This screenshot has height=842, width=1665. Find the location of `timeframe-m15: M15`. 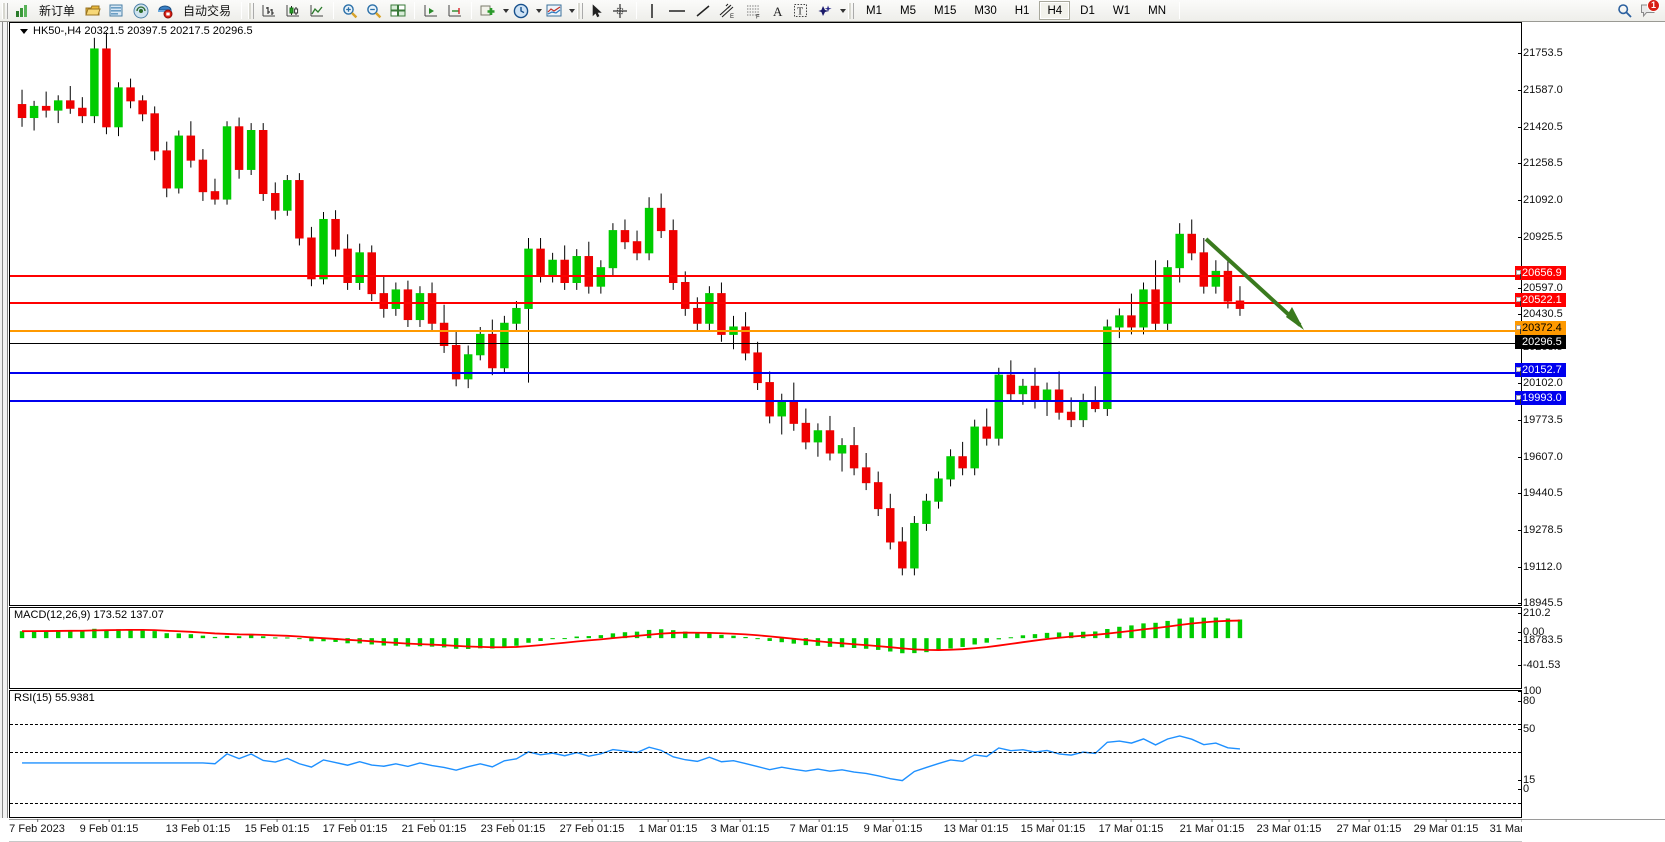

timeframe-m15: M15 is located at coordinates (945, 10).